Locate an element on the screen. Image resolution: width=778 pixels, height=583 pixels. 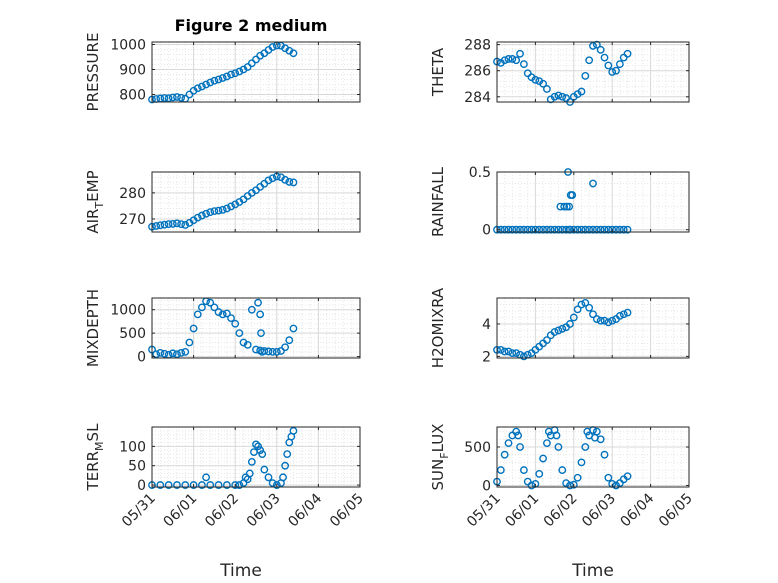
y-axis-label: PRESSURE is located at coordinates (93, 72).